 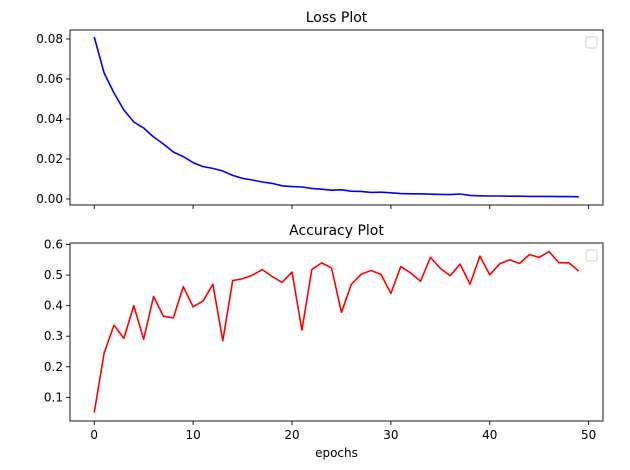 What do you see at coordinates (49, 79) in the screenshot?
I see `loss-y-tick-label: 0.06` at bounding box center [49, 79].